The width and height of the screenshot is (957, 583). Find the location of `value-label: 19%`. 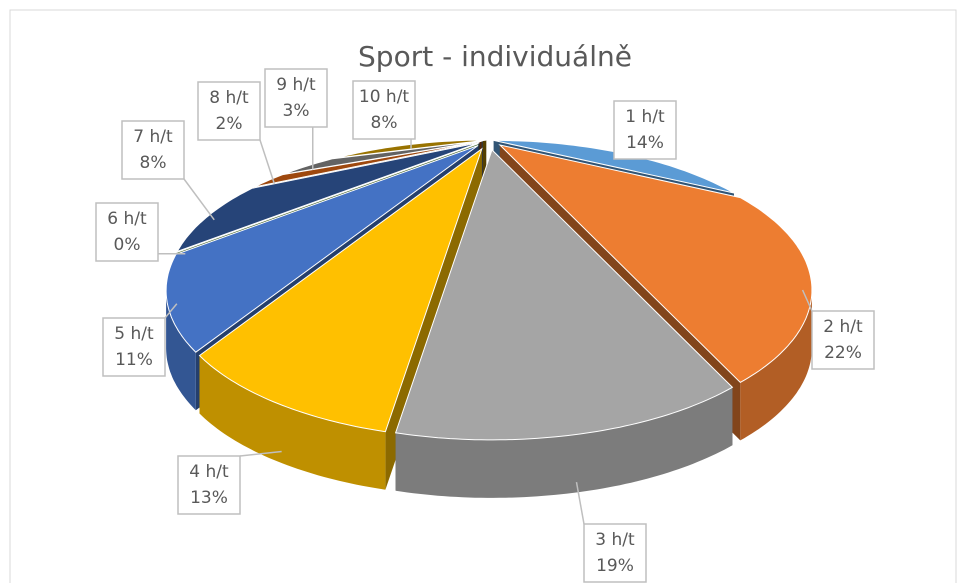

value-label: 19% is located at coordinates (615, 566).